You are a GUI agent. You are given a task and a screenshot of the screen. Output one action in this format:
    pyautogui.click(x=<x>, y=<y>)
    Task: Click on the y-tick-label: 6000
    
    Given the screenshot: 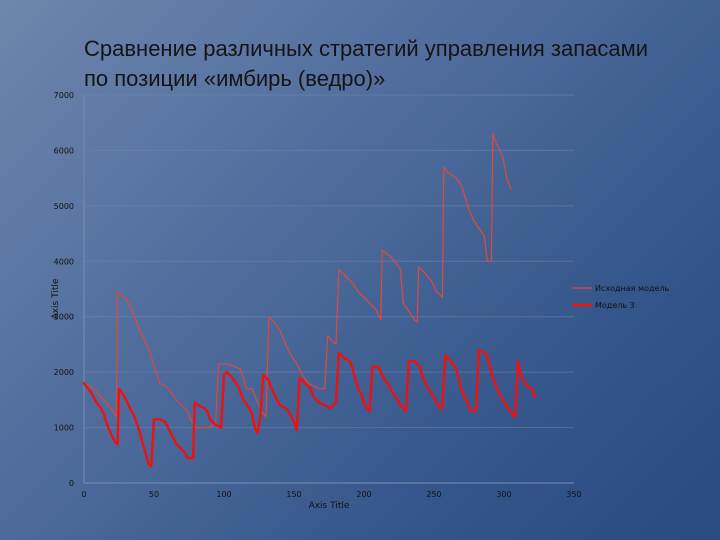 What is the action you would take?
    pyautogui.click(x=64, y=150)
    